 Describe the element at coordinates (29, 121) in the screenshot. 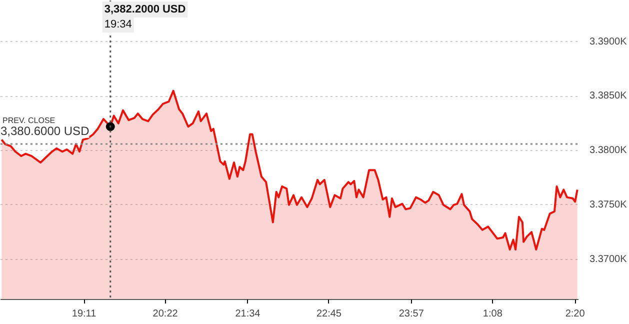

I see `ref-line-label: PREV. CLOSE` at that location.